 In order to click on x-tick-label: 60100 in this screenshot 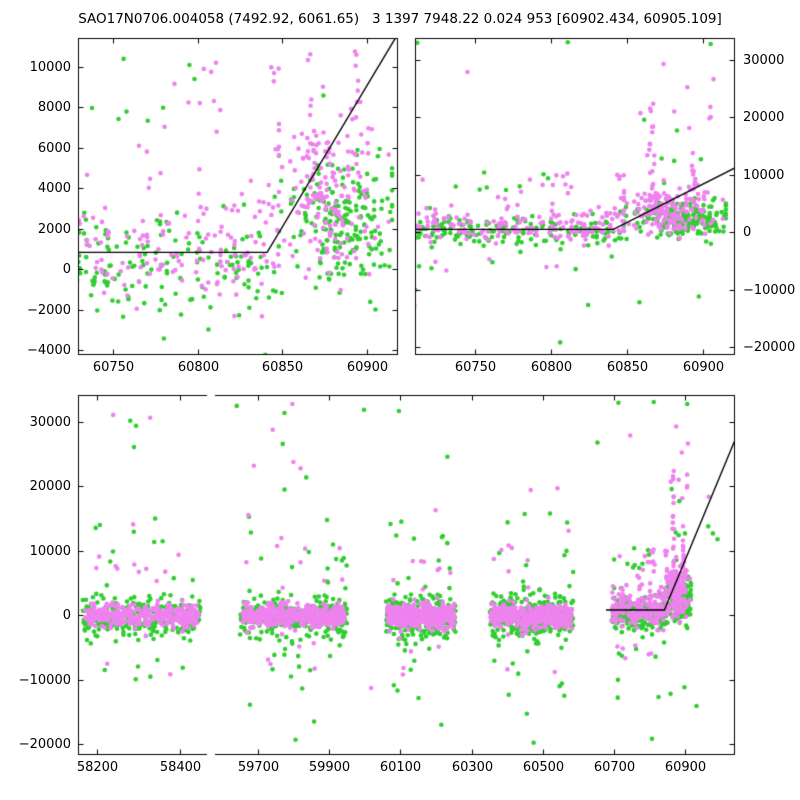, I will do `click(400, 767)`.